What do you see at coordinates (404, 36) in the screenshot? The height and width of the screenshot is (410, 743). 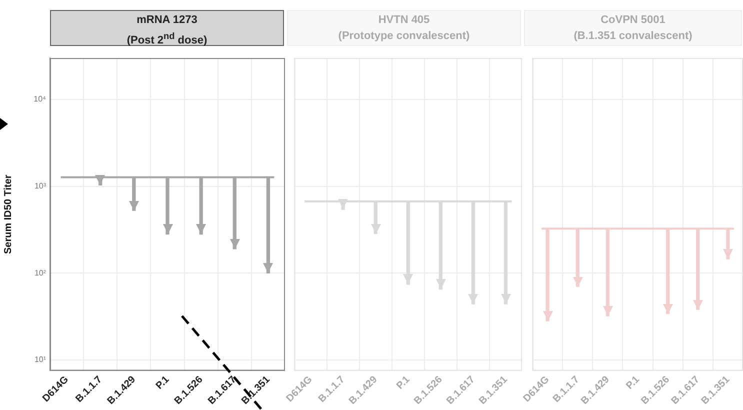 I see `chart-subtitle: (Prototype convalescent)` at bounding box center [404, 36].